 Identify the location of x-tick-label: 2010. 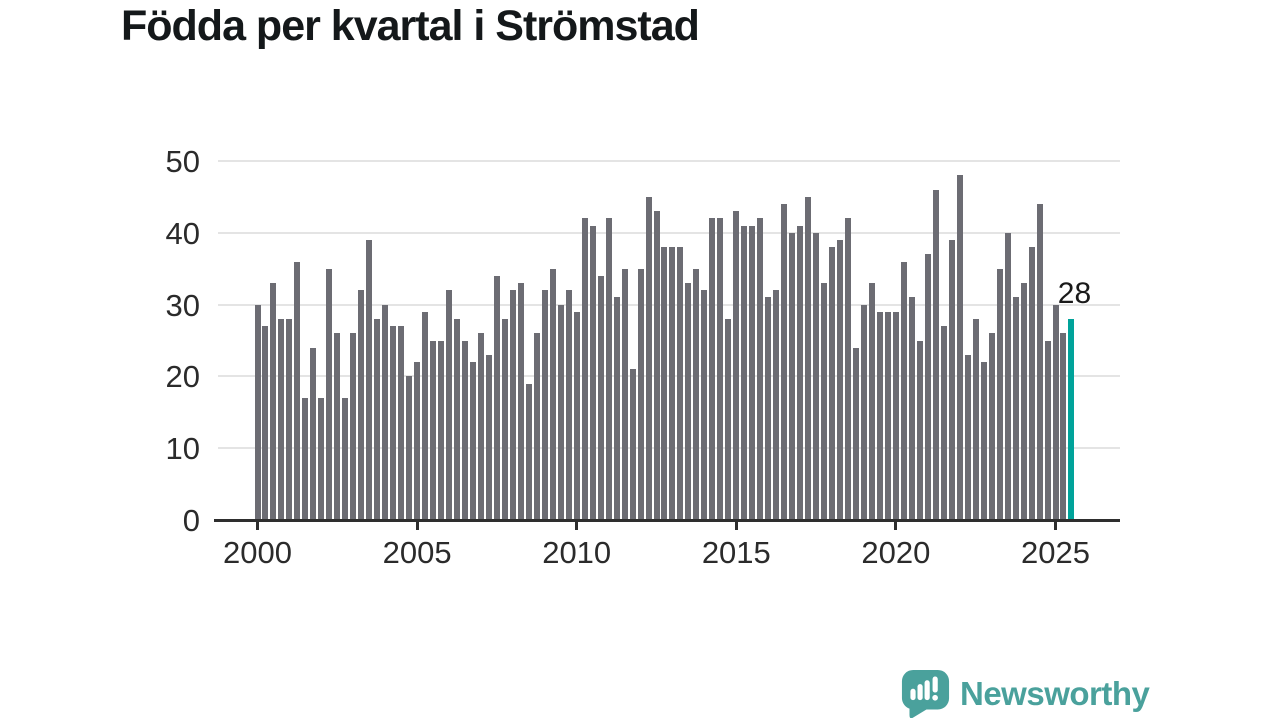
(577, 552).